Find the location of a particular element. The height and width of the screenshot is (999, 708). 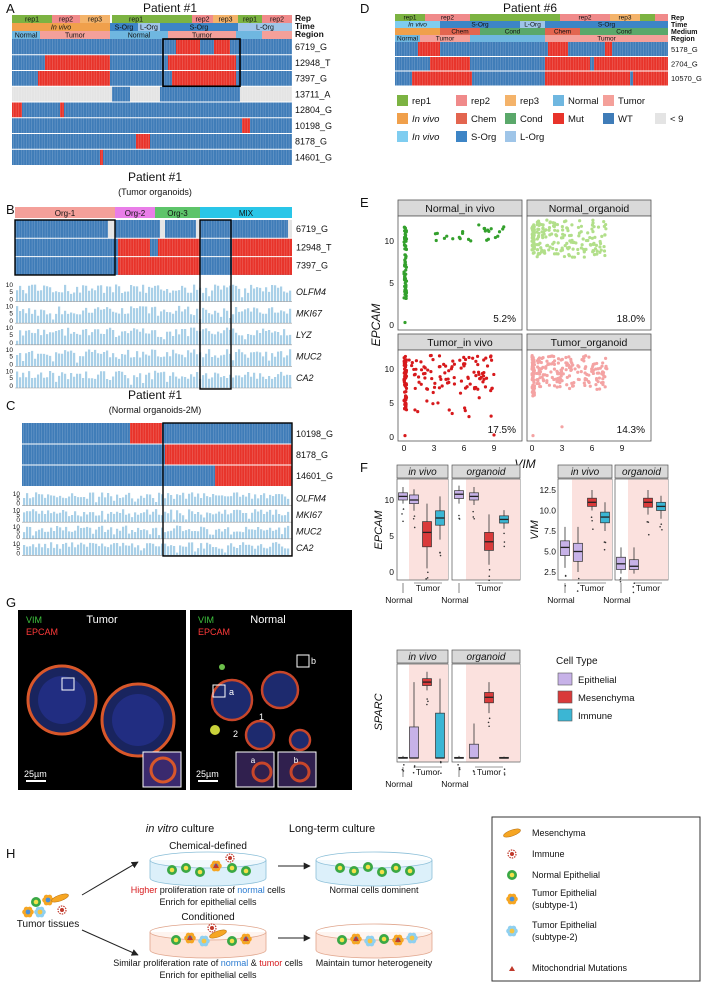

plot-frame is located at coordinates (589, 273).